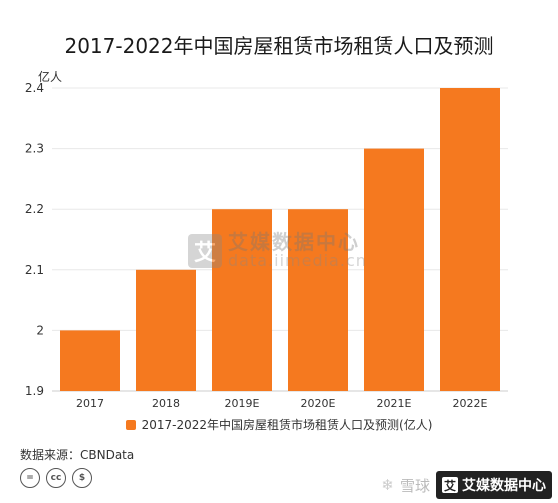 The width and height of the screenshot is (558, 503). What do you see at coordinates (34, 209) in the screenshot?
I see `y-tick-label: 2.2` at bounding box center [34, 209].